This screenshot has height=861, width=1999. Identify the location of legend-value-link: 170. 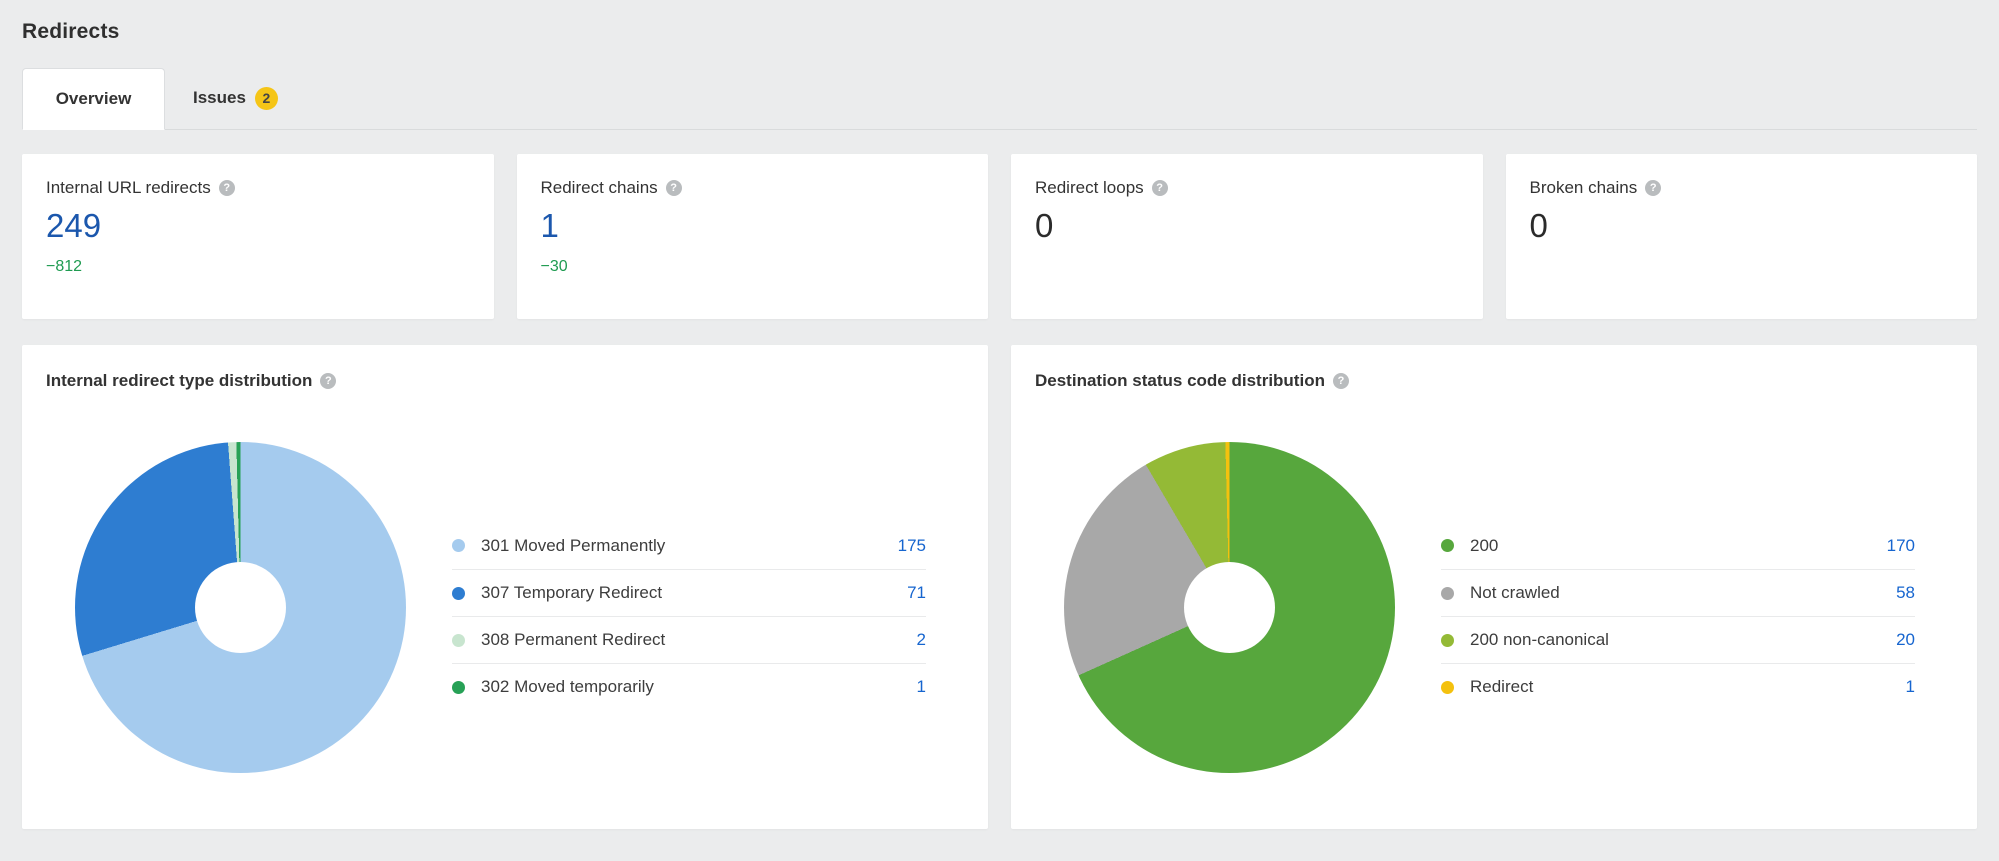
(1900, 545).